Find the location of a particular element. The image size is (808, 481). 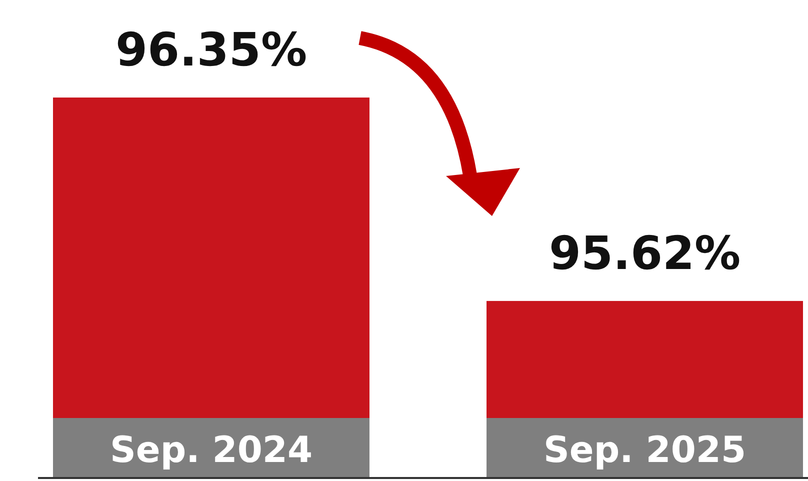

x-tick-label: Sep. 2025 is located at coordinates (644, 450).